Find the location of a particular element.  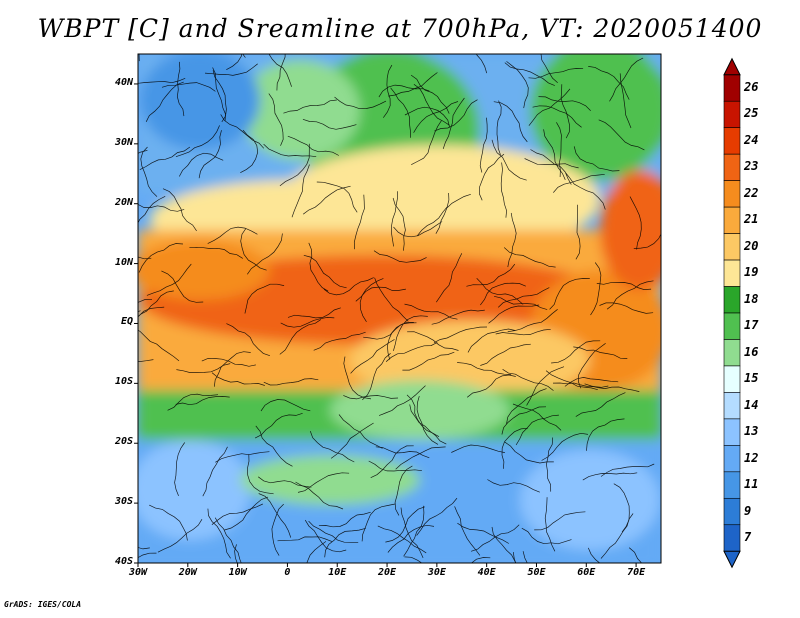

colorbar-label: 21 is located at coordinates (751, 219).